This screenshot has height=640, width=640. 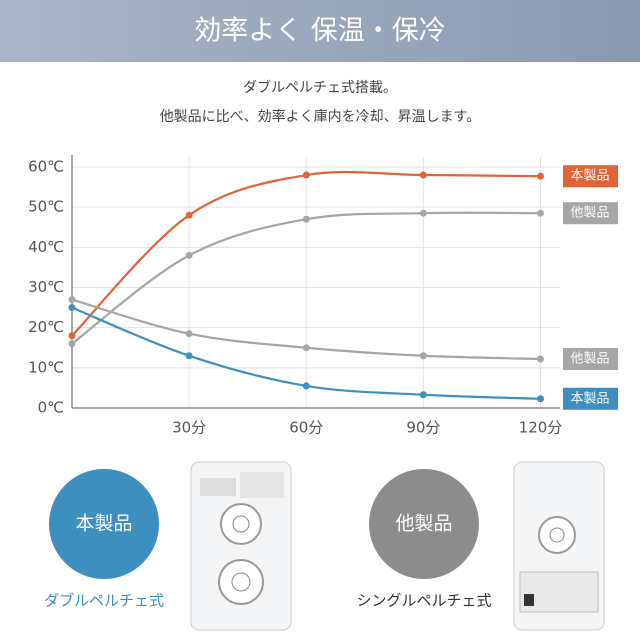 What do you see at coordinates (306, 428) in the screenshot?
I see `x-tick-label: 60分` at bounding box center [306, 428].